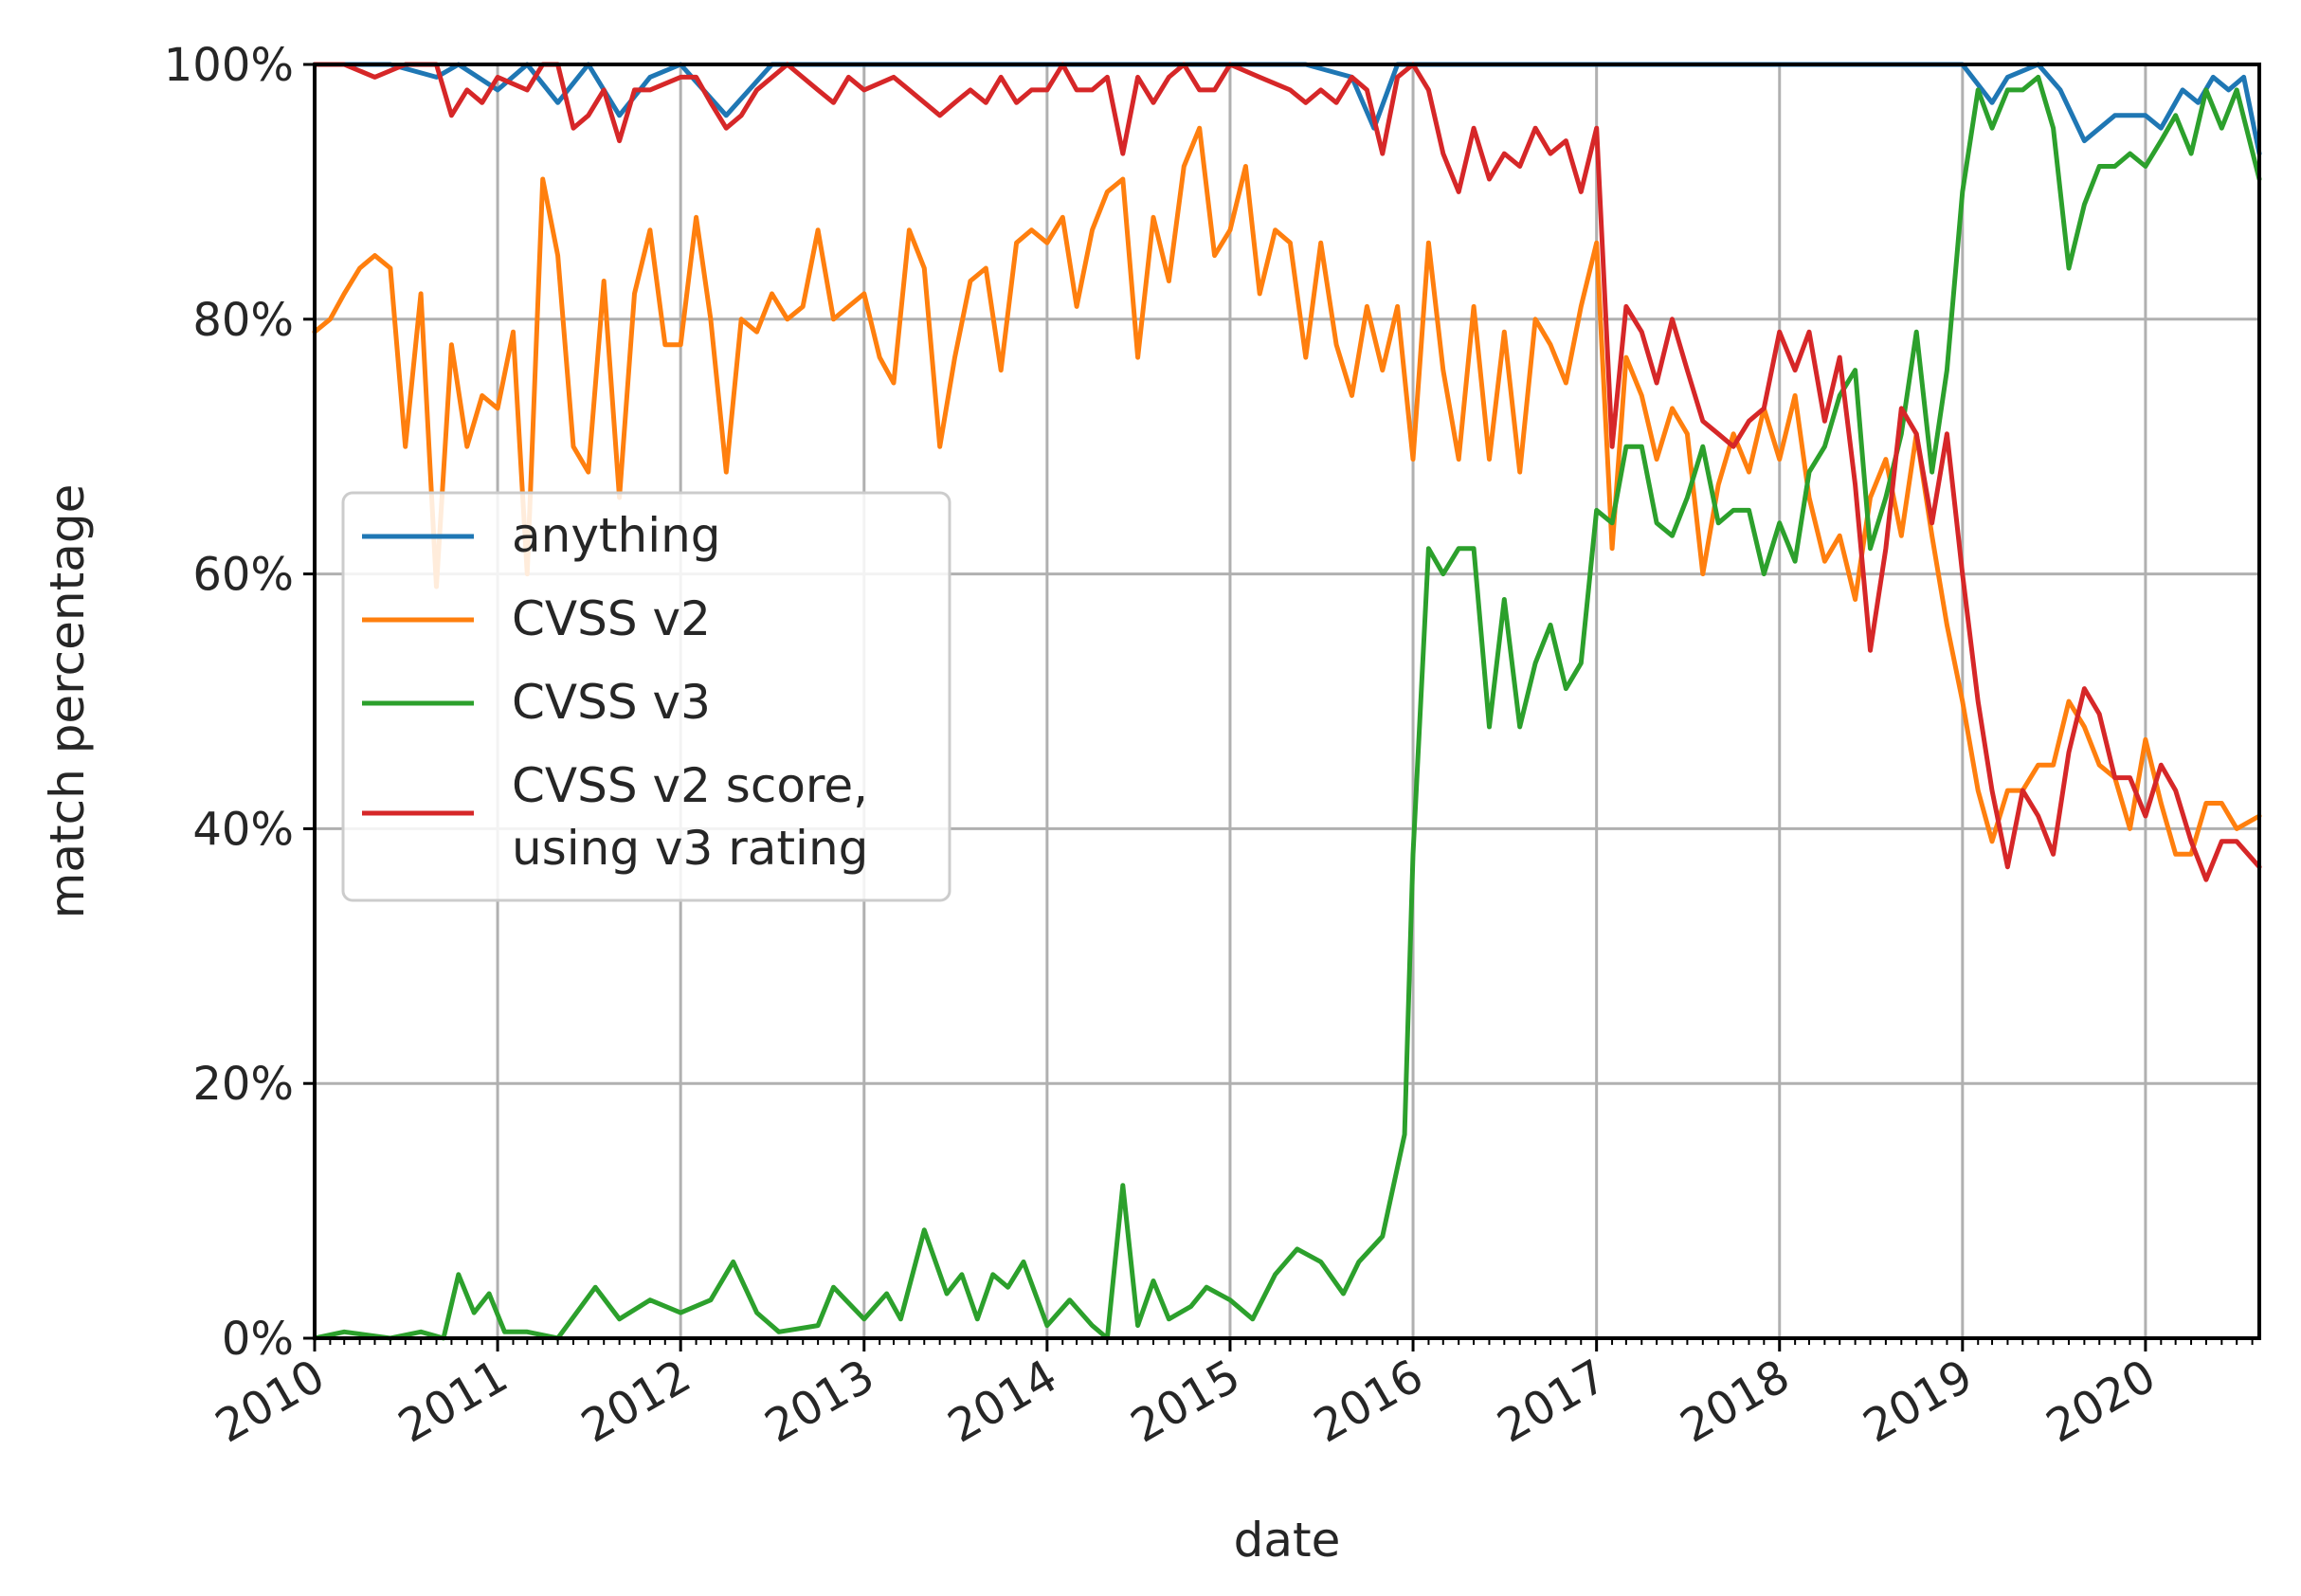 The height and width of the screenshot is (1596, 2301). I want to click on y-tick-label: 20%, so click(243, 1085).